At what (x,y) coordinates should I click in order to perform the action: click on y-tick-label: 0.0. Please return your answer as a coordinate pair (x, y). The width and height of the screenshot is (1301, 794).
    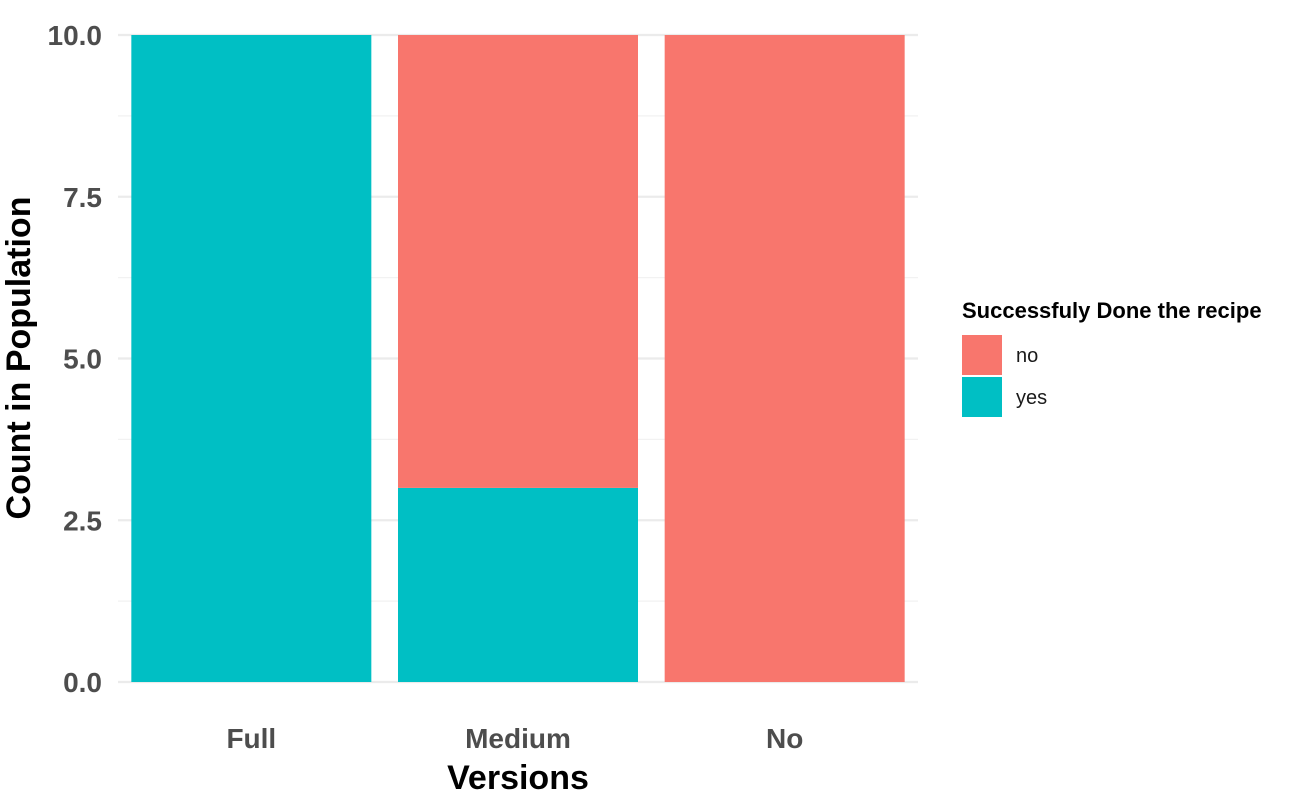
    Looking at the image, I should click on (82, 682).